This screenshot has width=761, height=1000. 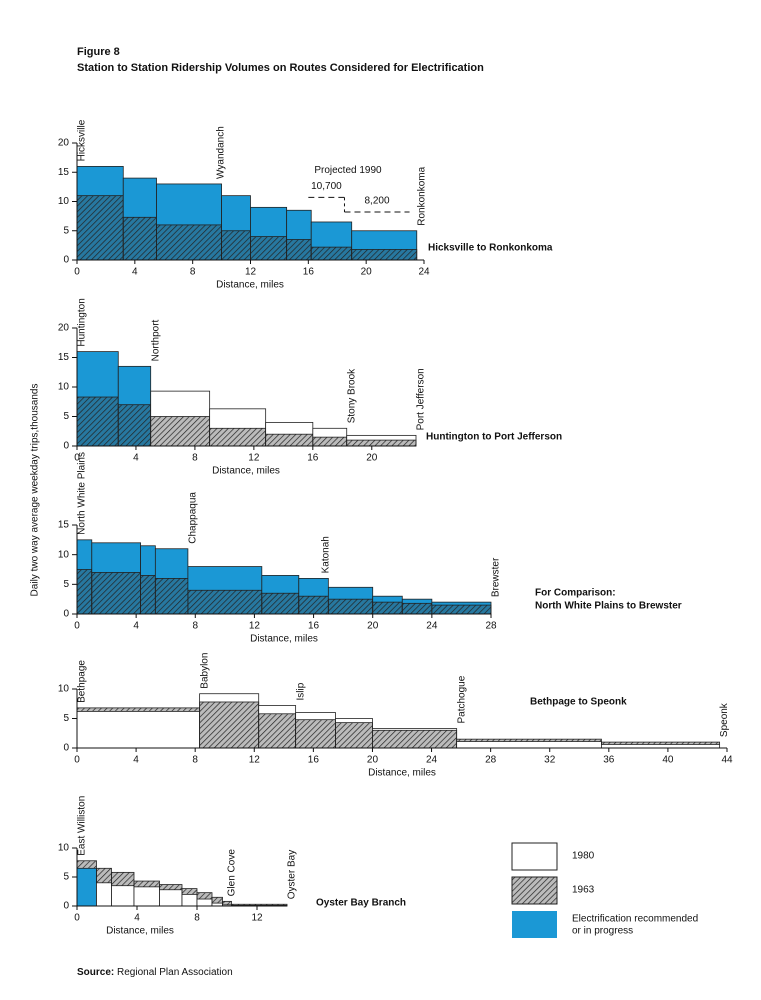 What do you see at coordinates (583, 856) in the screenshot?
I see `legend-label: 1980` at bounding box center [583, 856].